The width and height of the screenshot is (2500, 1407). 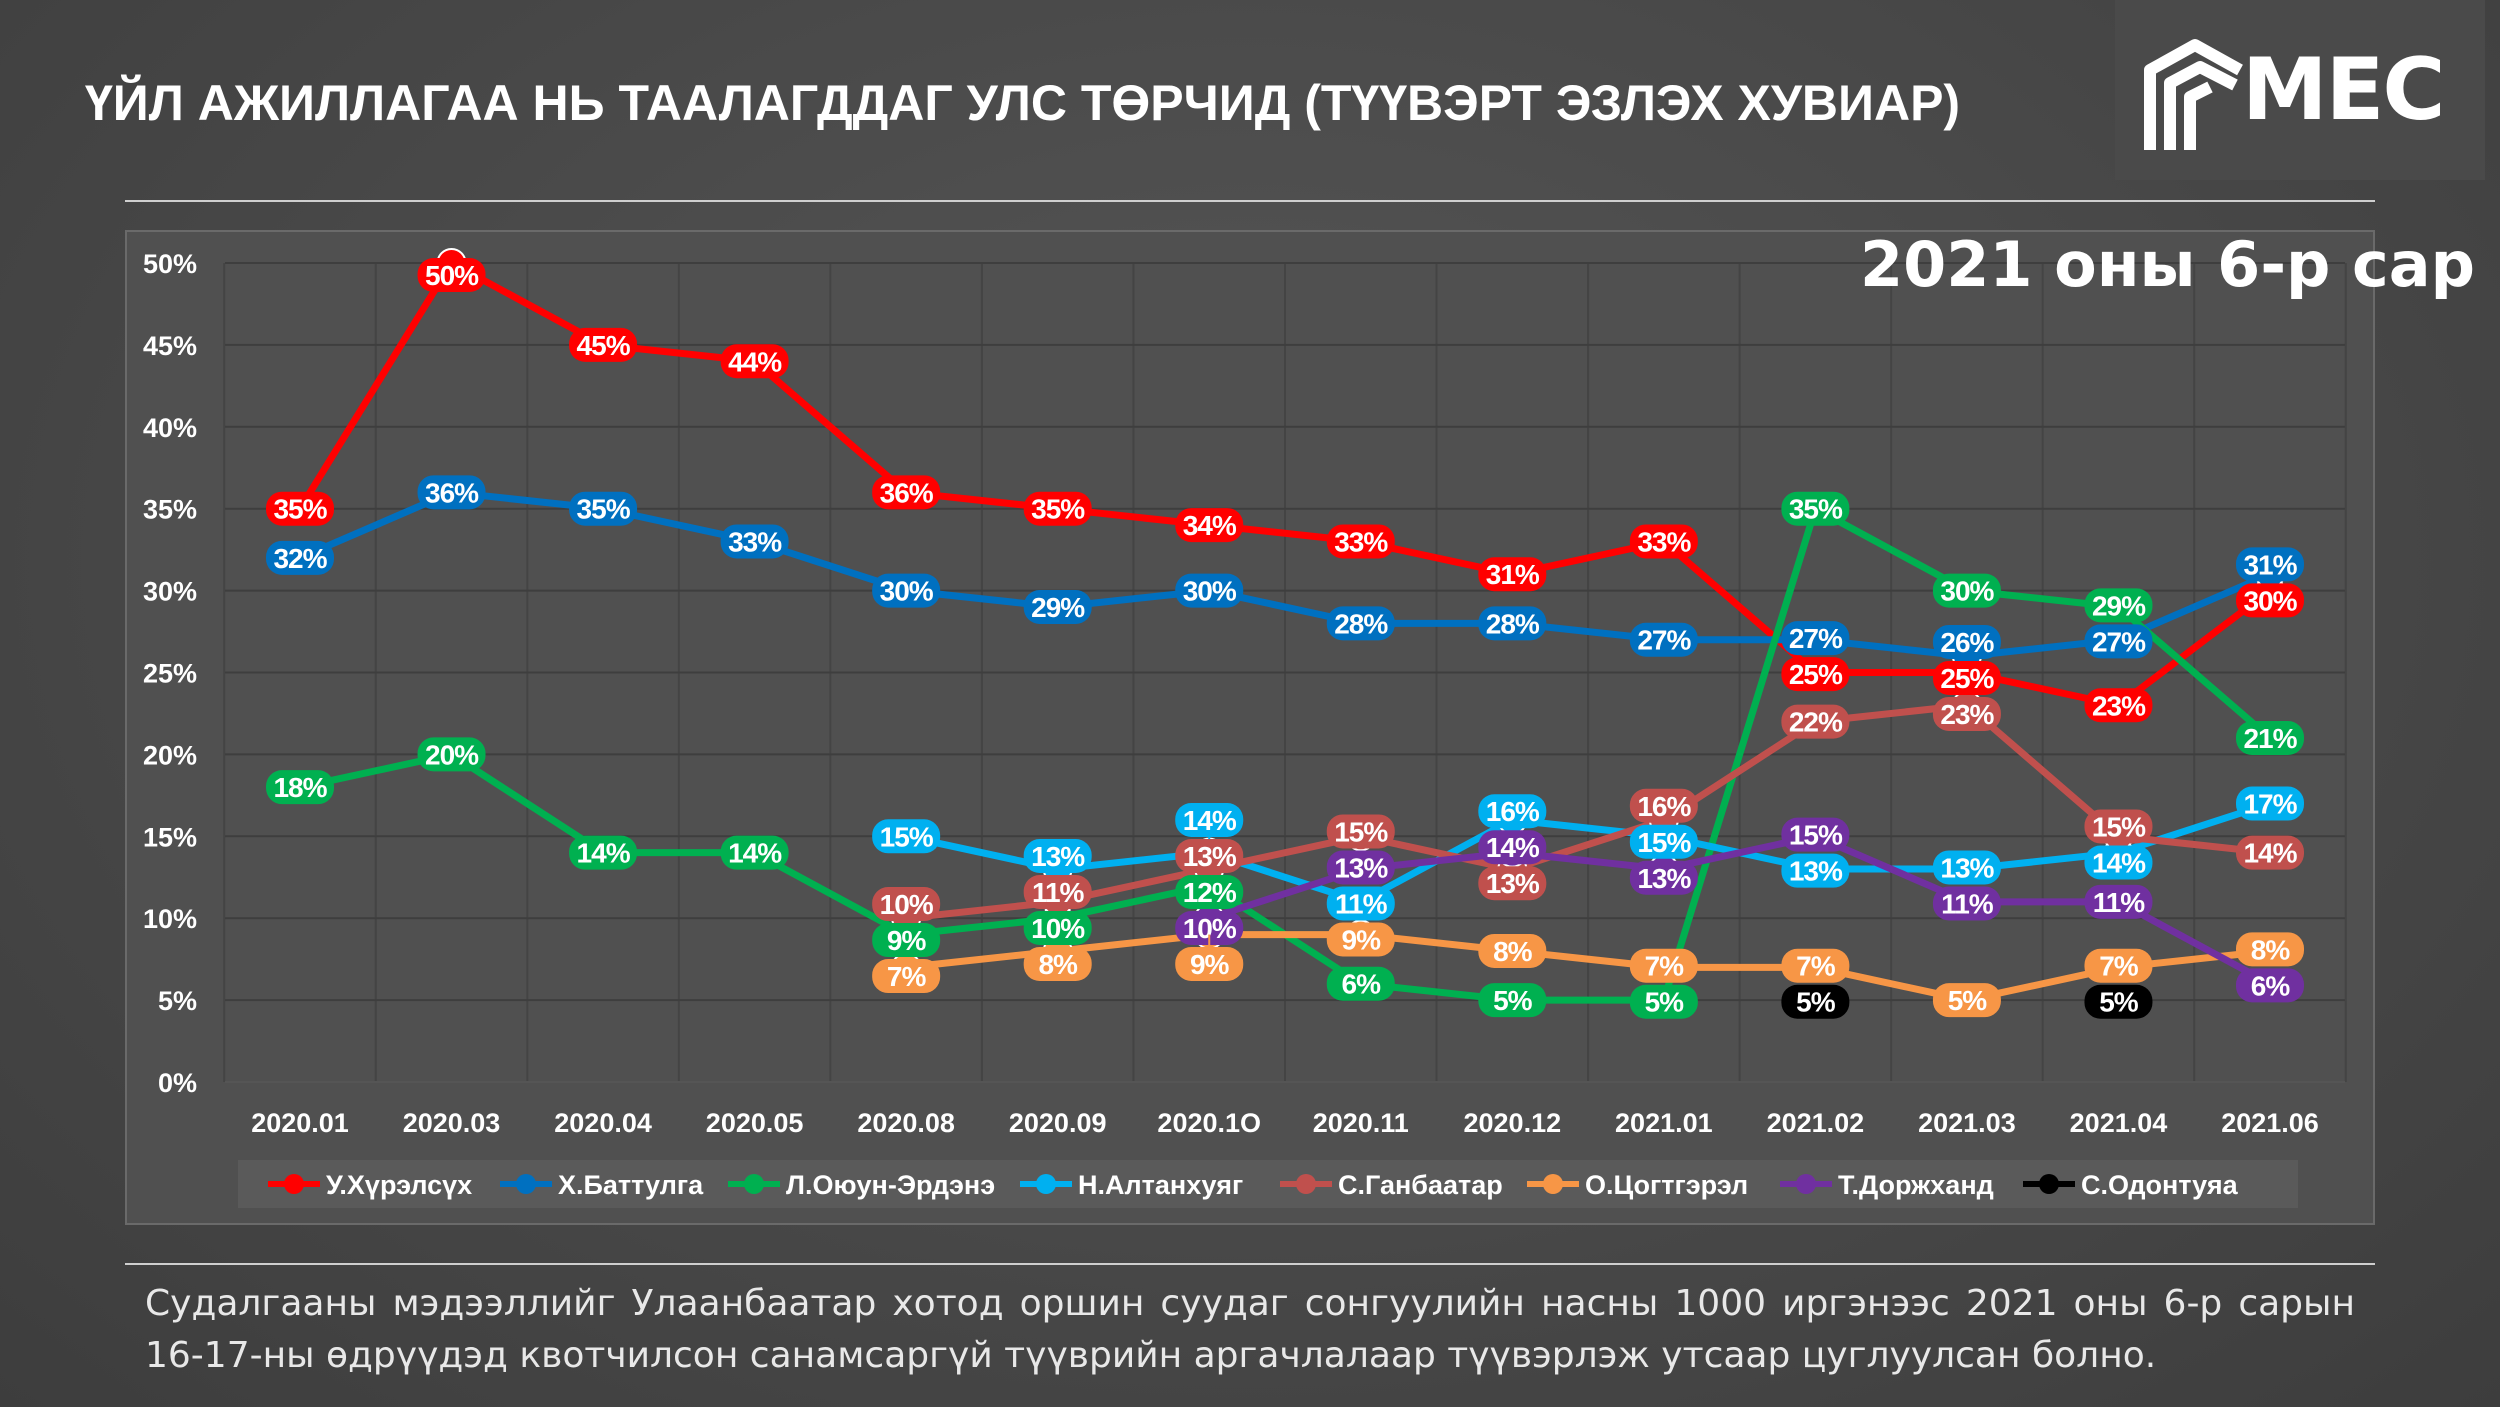 What do you see at coordinates (603, 852) in the screenshot?
I see `data-point: 14%` at bounding box center [603, 852].